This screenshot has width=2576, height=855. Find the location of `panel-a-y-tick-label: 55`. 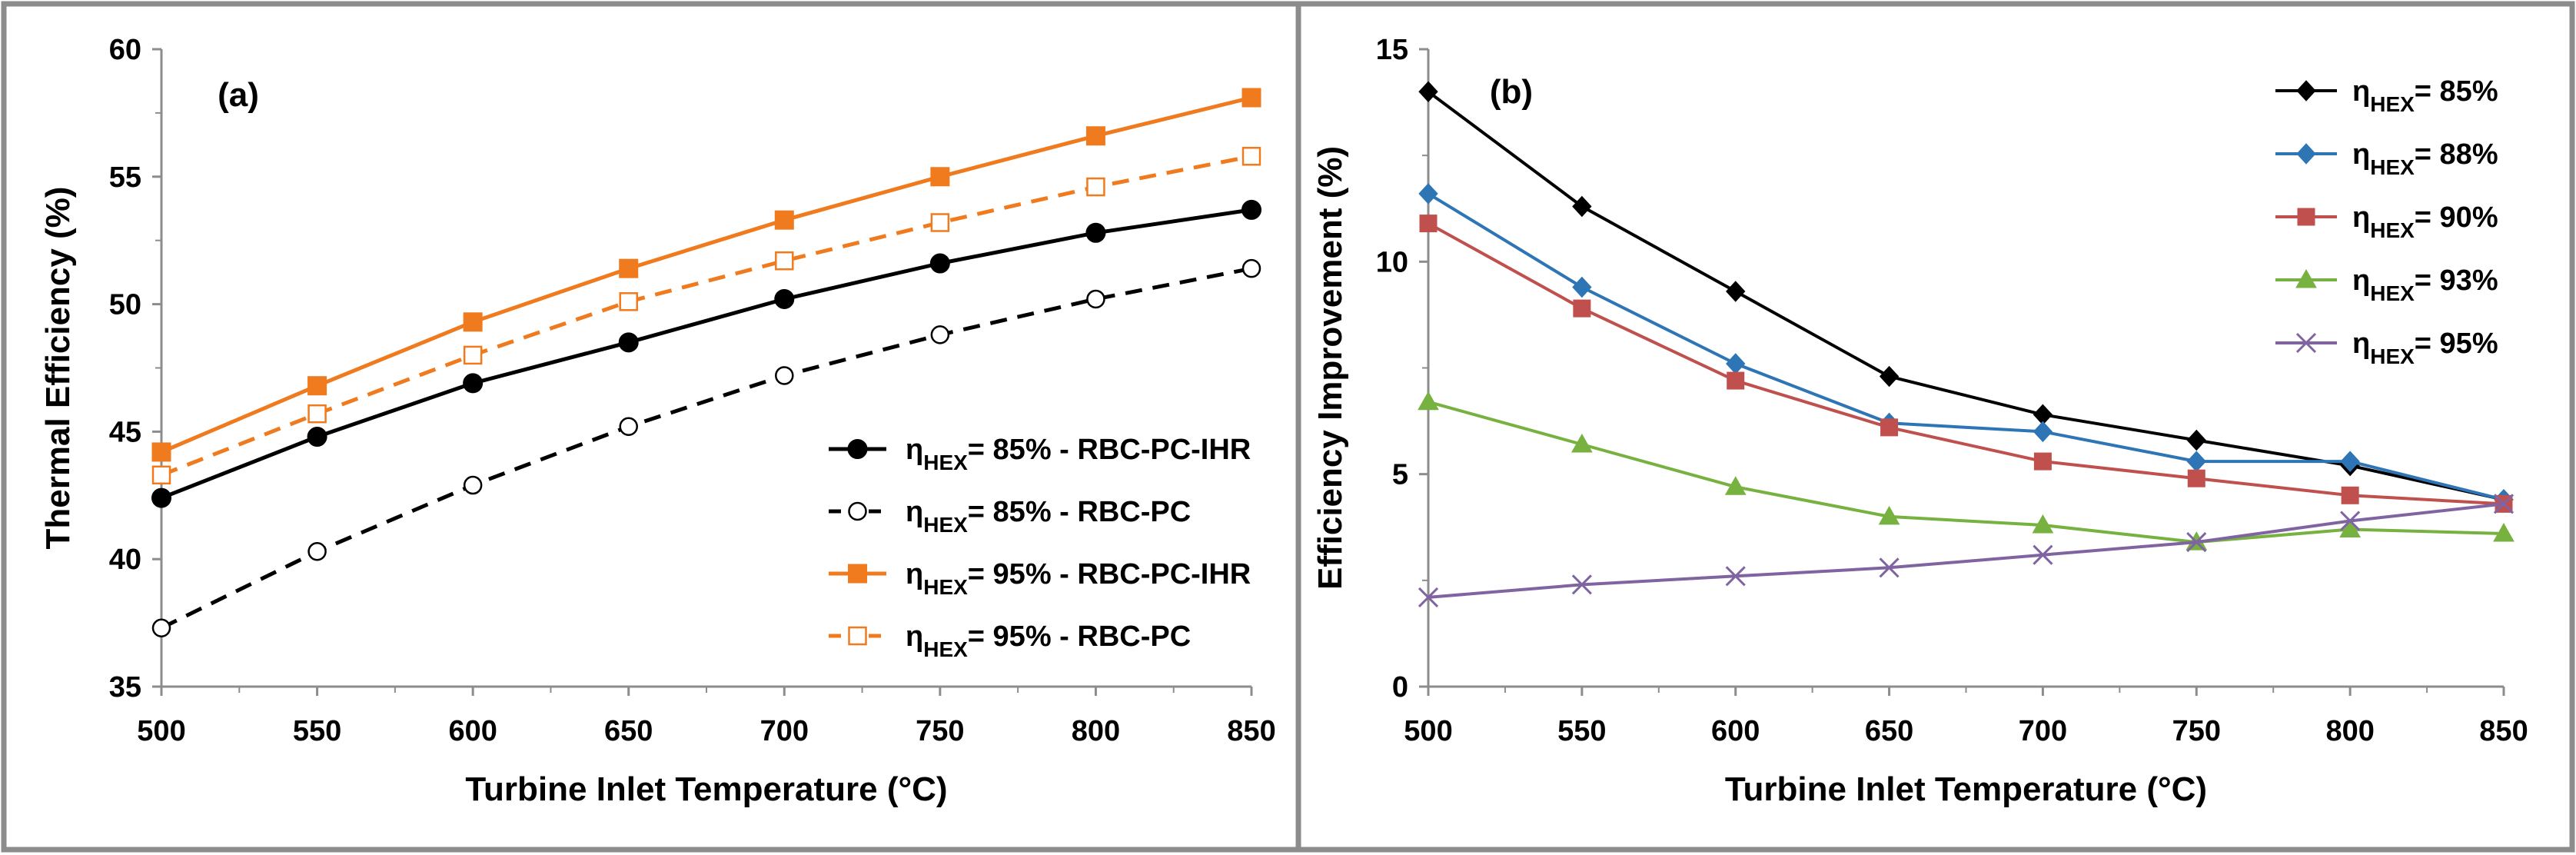

panel-a-y-tick-label: 55 is located at coordinates (125, 177).